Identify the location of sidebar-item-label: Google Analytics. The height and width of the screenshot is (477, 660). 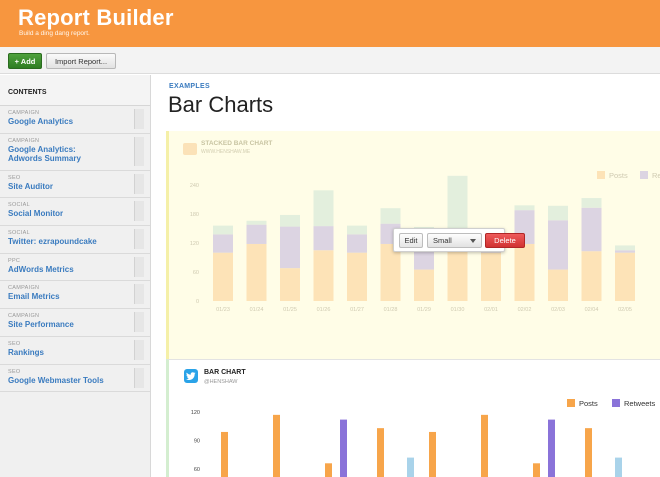
(41, 121).